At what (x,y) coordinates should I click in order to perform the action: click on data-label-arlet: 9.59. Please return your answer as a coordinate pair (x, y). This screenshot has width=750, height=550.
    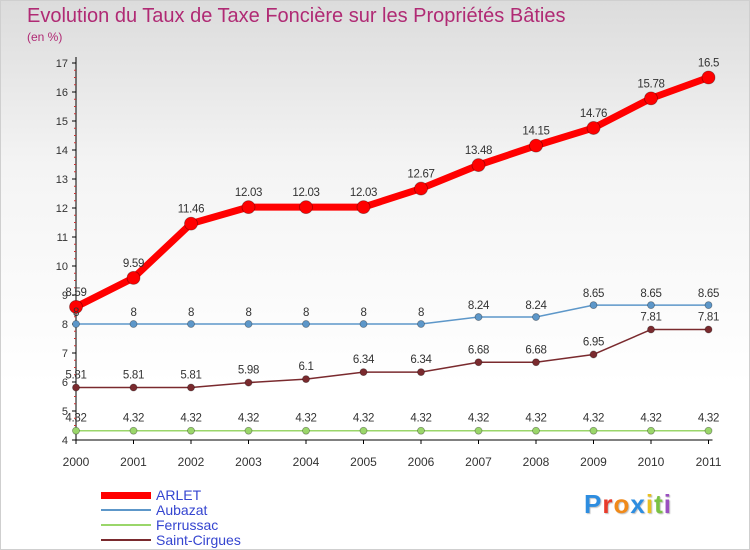
    Looking at the image, I should click on (133, 264).